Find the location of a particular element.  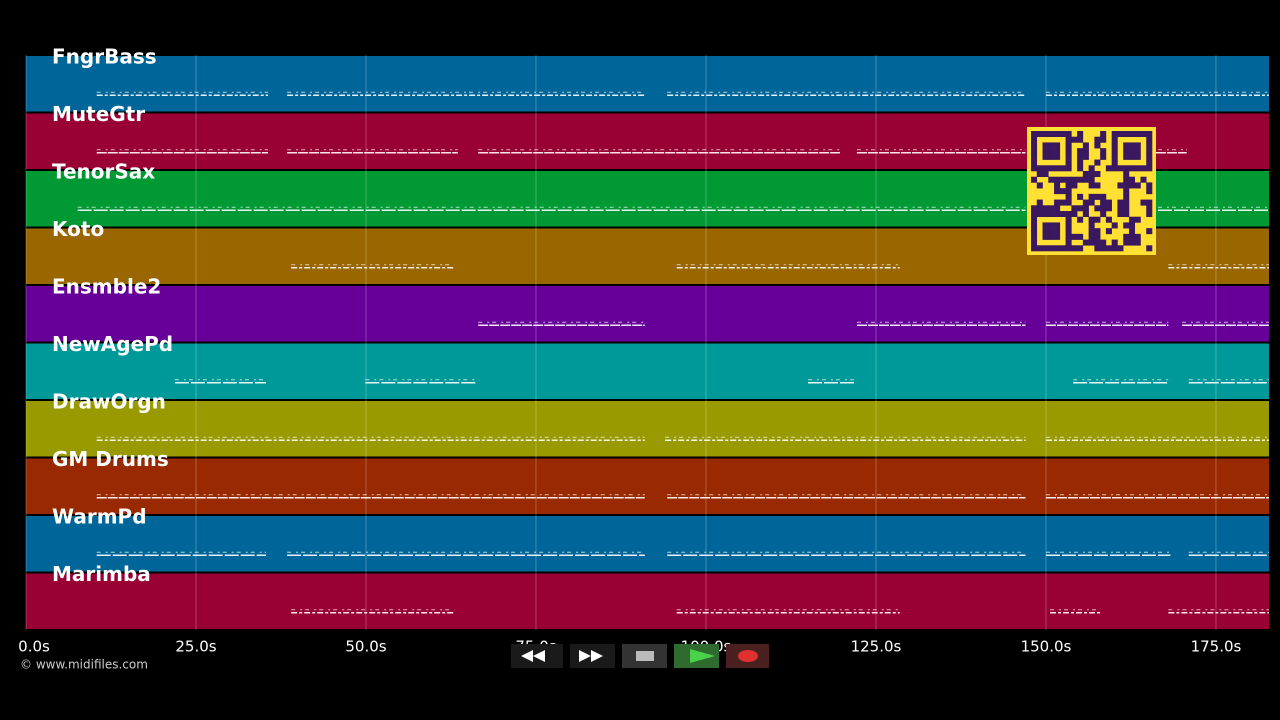

x-tick-label: 150.0s is located at coordinates (1046, 647).